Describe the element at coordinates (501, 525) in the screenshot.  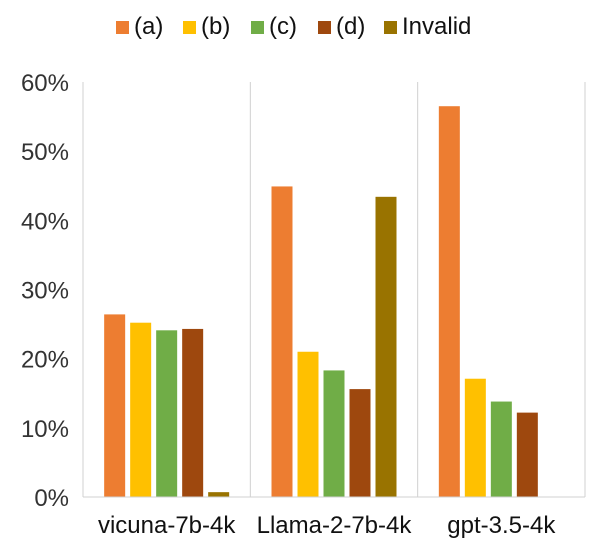
I see `x-tick-label: gpt-3.5-4k` at that location.